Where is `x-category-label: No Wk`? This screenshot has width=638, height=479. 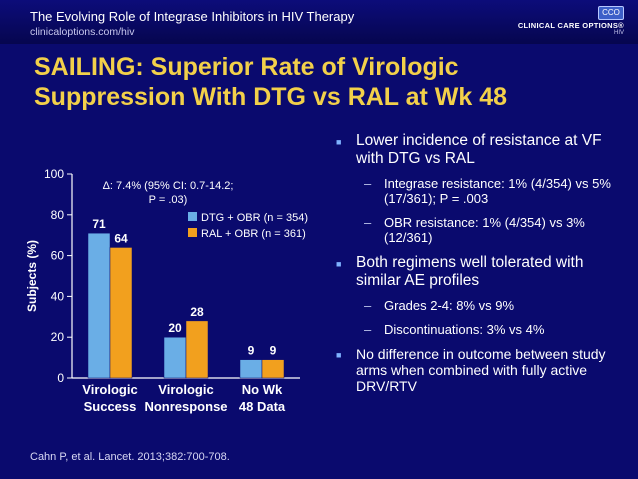 x-category-label: No Wk is located at coordinates (262, 389).